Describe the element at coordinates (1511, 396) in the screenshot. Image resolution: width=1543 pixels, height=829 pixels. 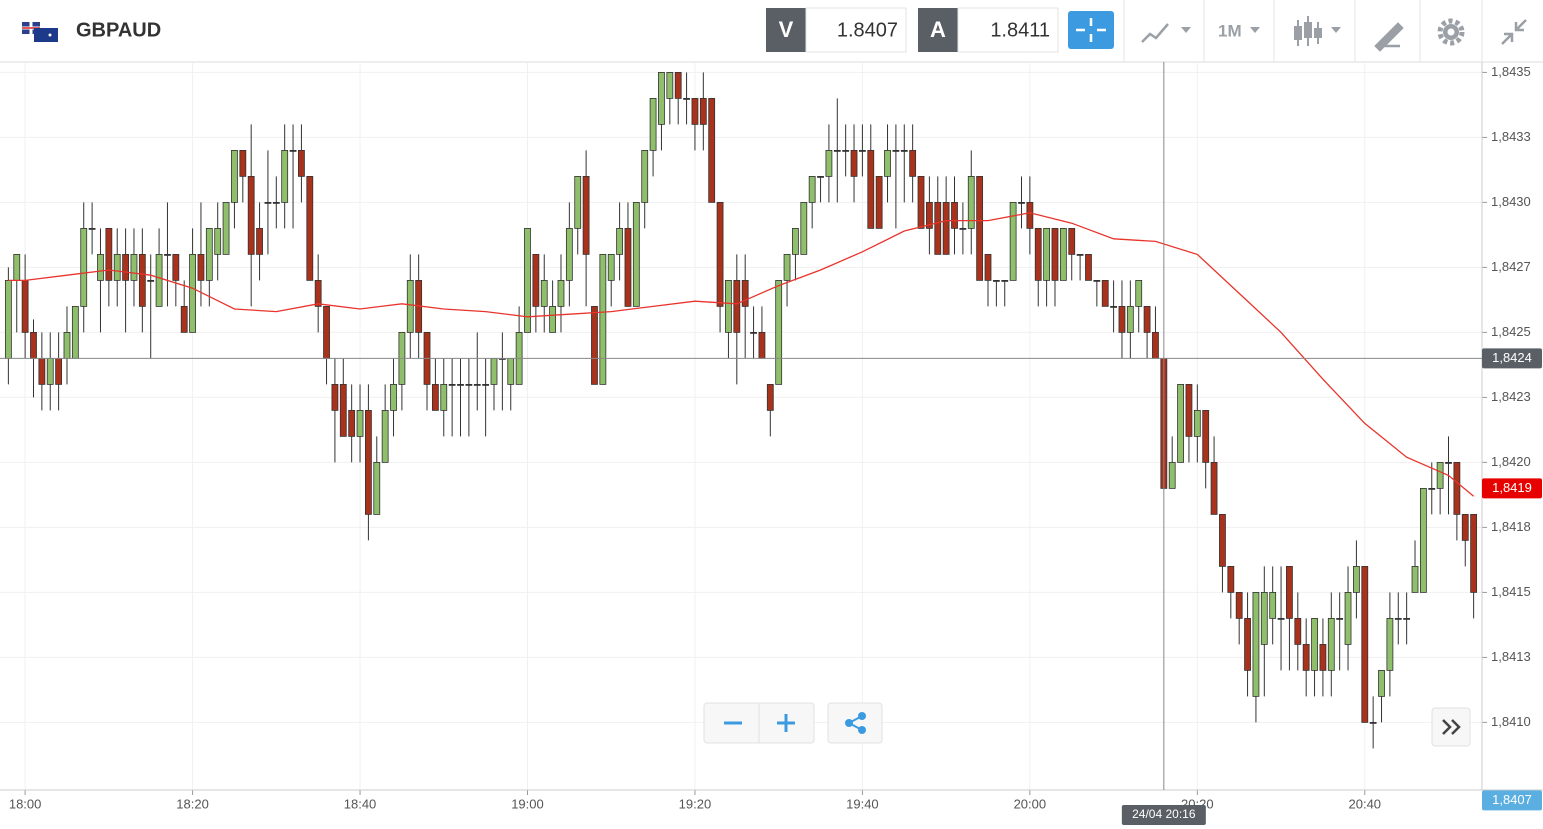
I see `y-tick-label: 1,8423` at that location.